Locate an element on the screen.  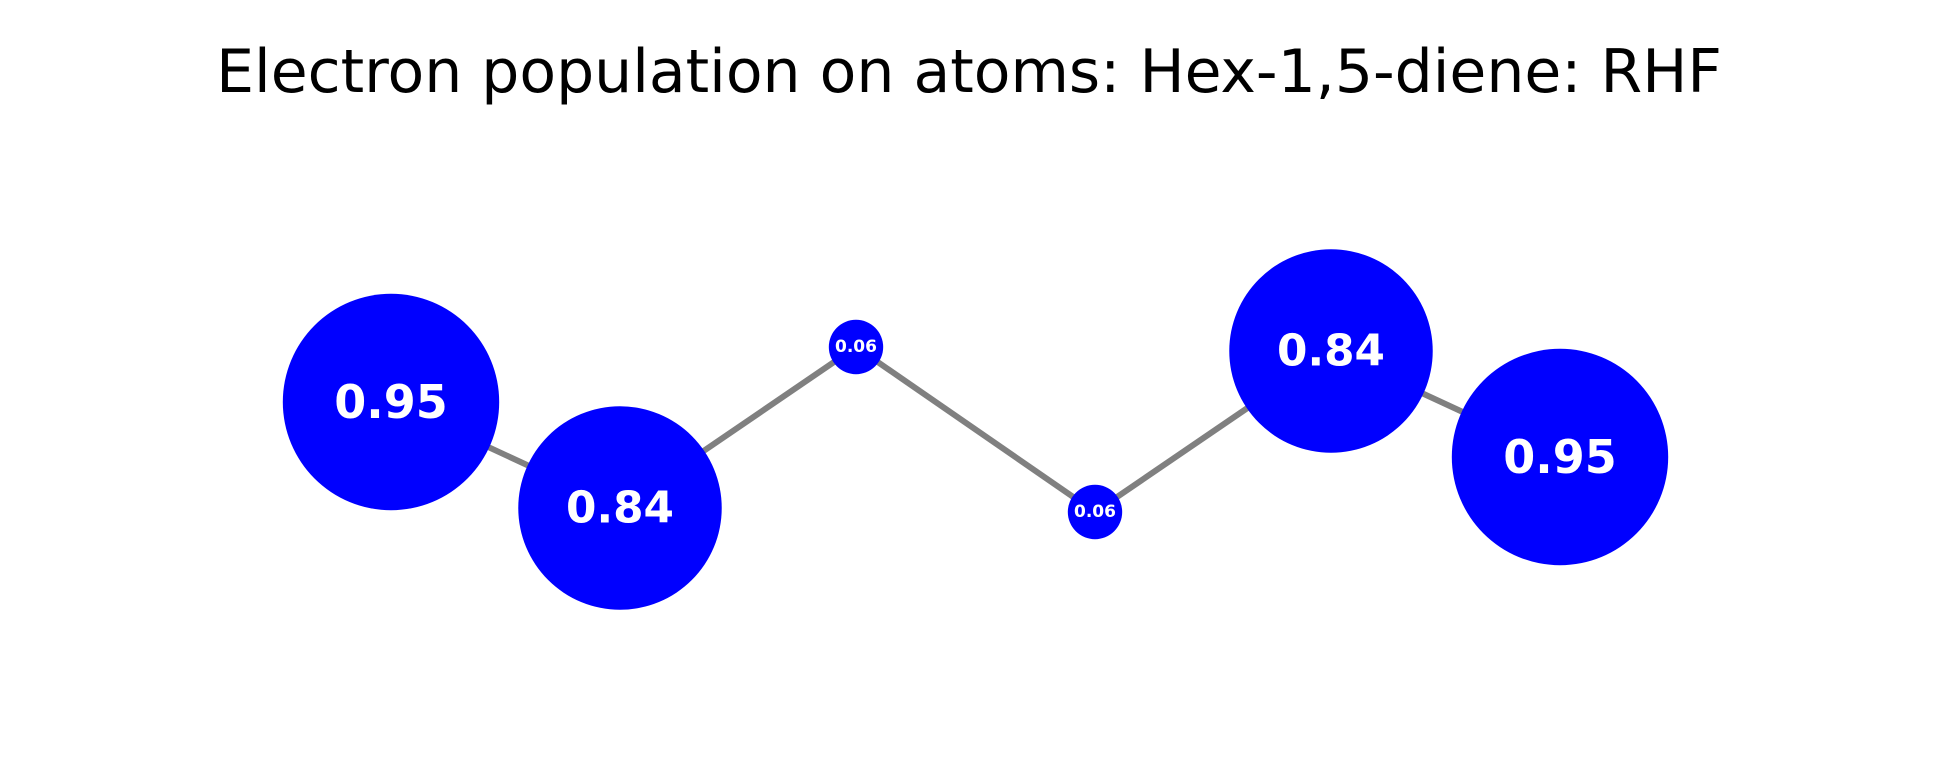
atom-node-C1: 0.95 is located at coordinates (391, 402).